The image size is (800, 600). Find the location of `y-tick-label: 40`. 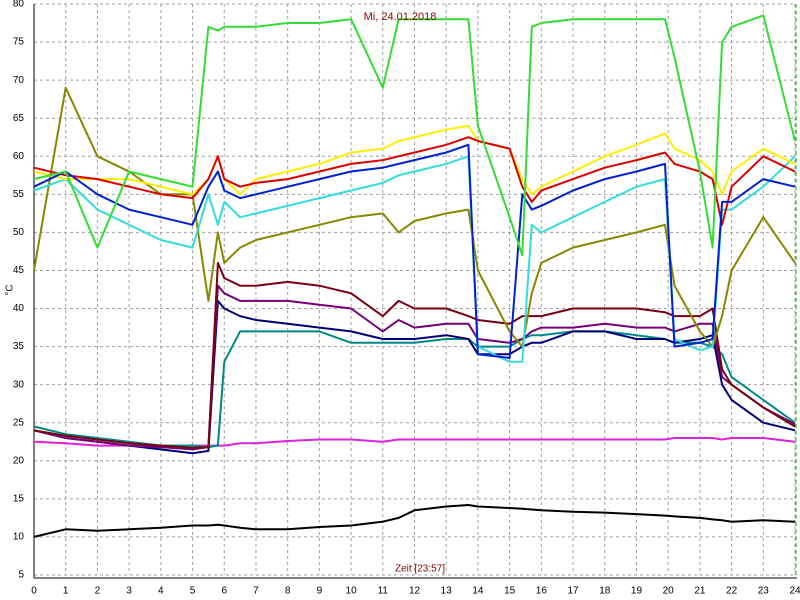

y-tick-label: 40 is located at coordinates (19, 308).